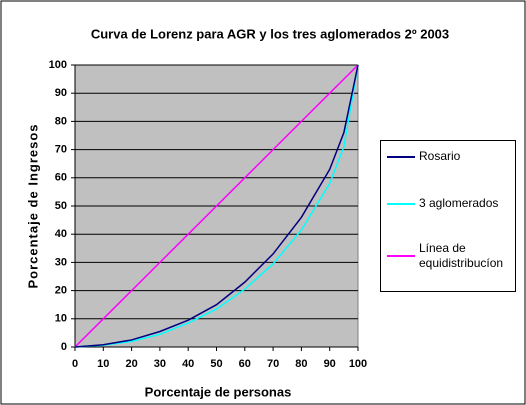 This screenshot has height=405, width=526. I want to click on y-axis-label: Porcentaje de Ingresos, so click(32, 205).